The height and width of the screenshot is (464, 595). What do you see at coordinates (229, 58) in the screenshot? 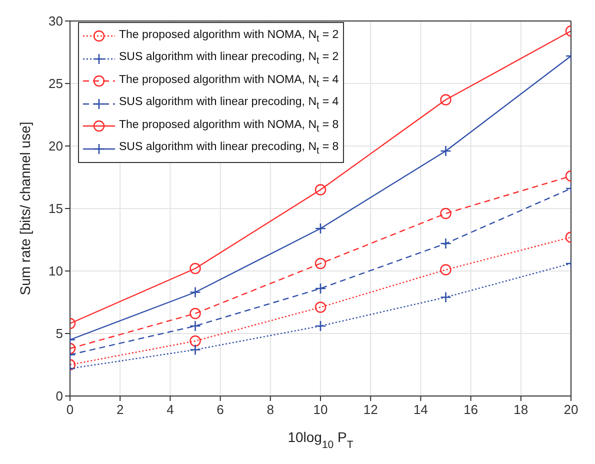
I see `legend-label: SUS algorithm with linear precoding, N$_{t}$ = 2` at bounding box center [229, 58].